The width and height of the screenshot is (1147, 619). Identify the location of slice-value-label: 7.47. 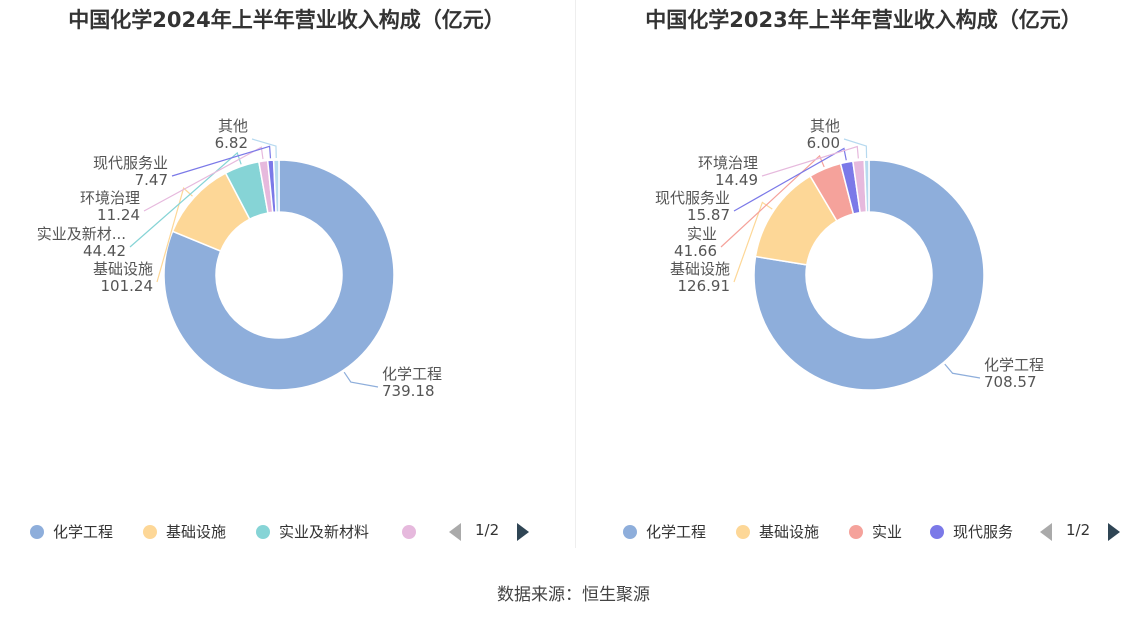
(151, 180).